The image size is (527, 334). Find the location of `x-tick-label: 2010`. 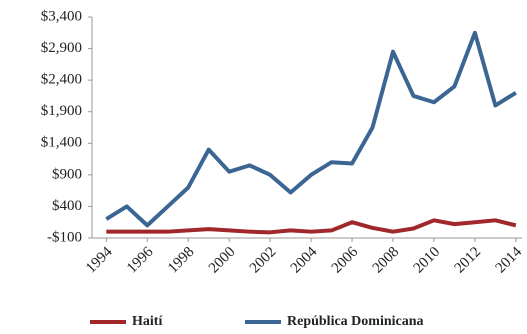

x-tick-label: 2010 is located at coordinates (427, 260).